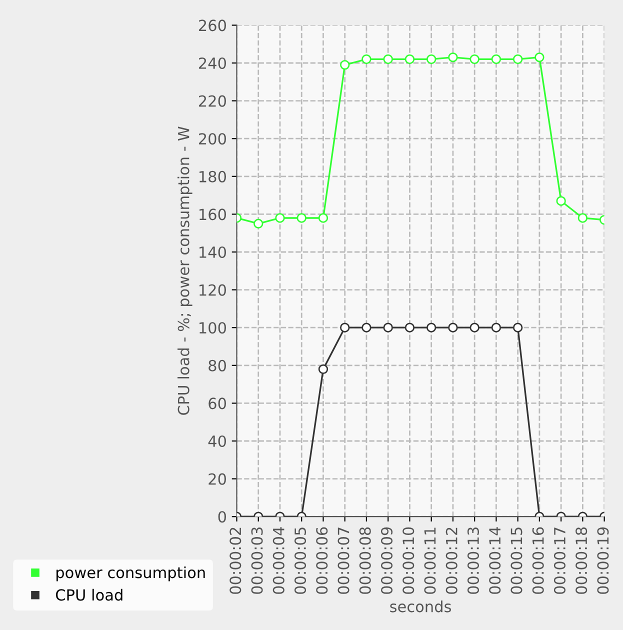 Image resolution: width=623 pixels, height=630 pixels. What do you see at coordinates (495, 560) in the screenshot?
I see `x-tick-label: 00:00:14` at bounding box center [495, 560].